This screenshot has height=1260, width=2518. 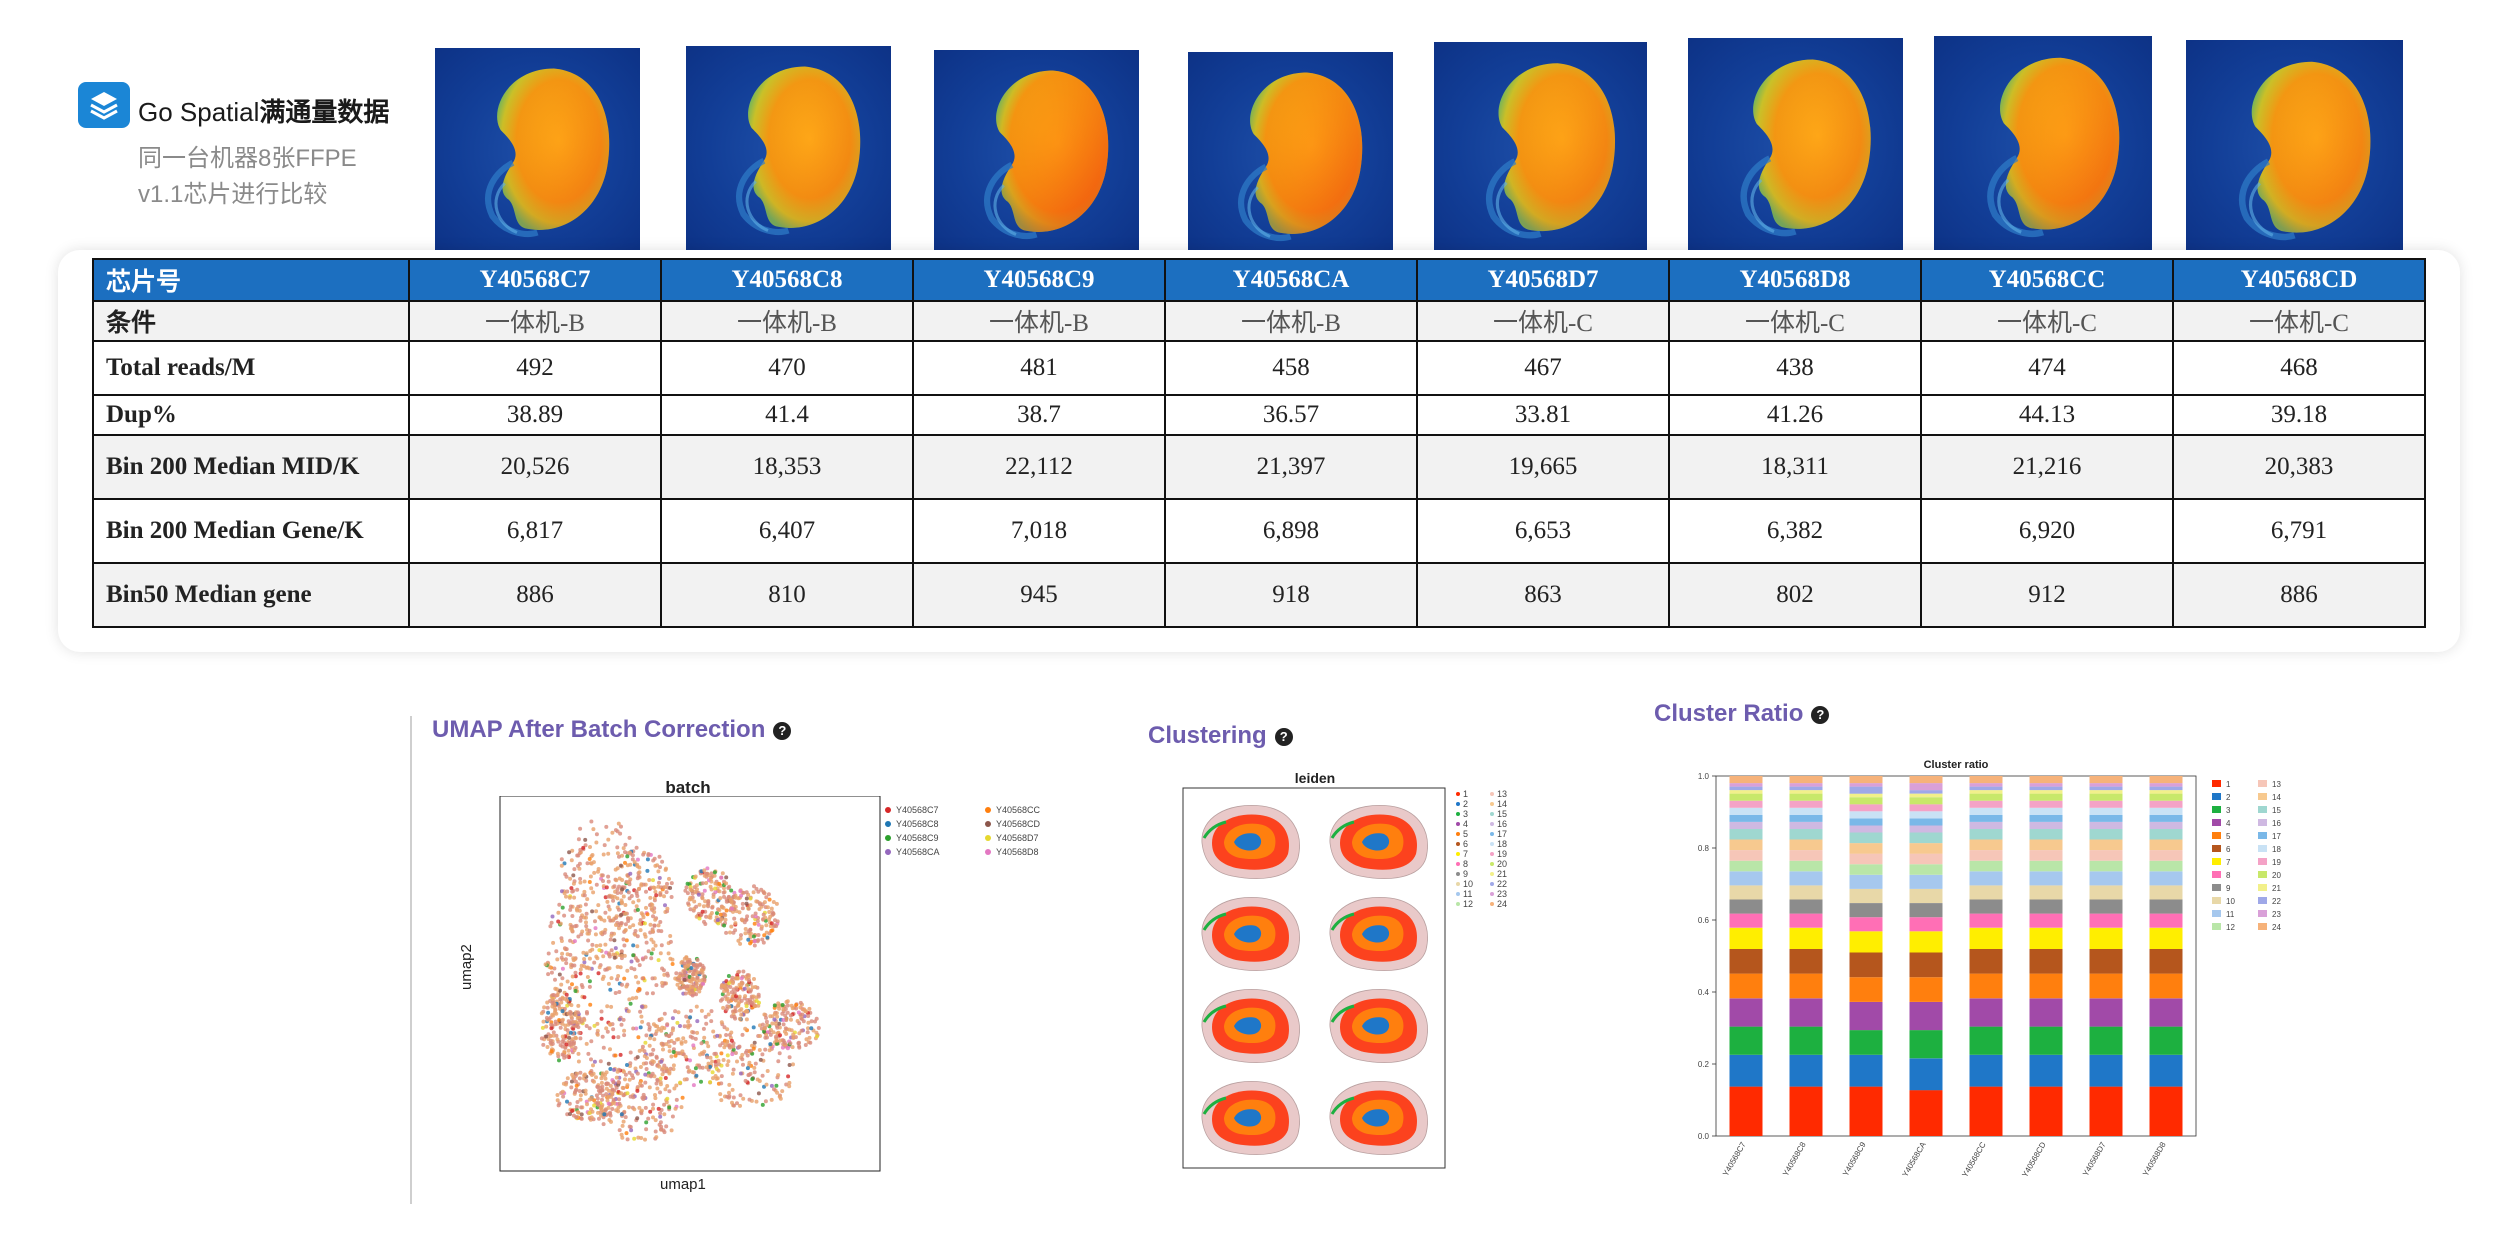 What do you see at coordinates (1543, 467) in the screenshot?
I see `table-cell: 19,665` at bounding box center [1543, 467].